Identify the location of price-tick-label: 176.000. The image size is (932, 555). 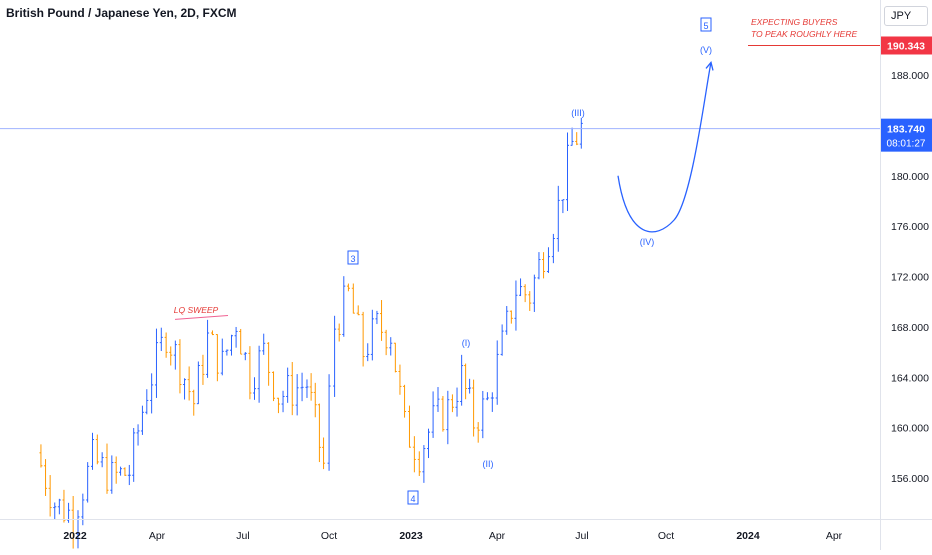
(910, 227).